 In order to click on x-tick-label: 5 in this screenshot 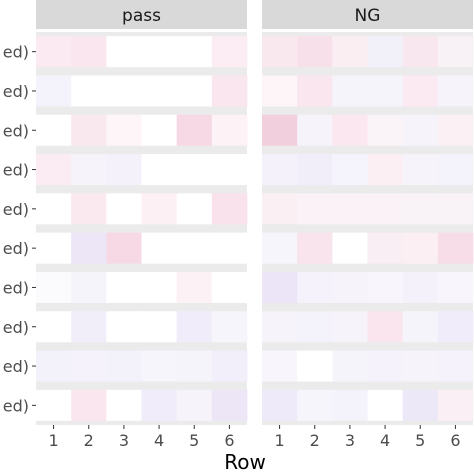, I will do `click(420, 440)`.